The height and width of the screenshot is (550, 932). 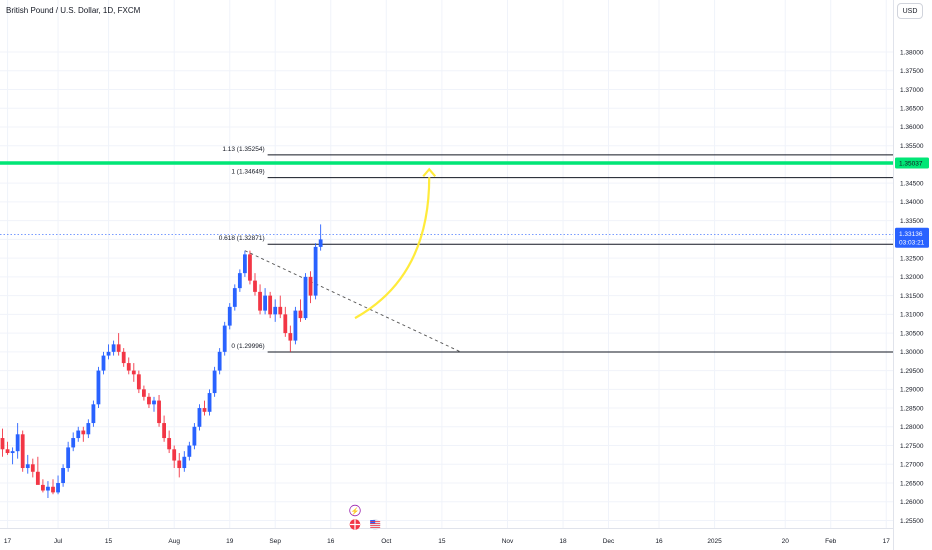 I want to click on lightning-icon-glyph: ⚡, so click(x=355, y=510).